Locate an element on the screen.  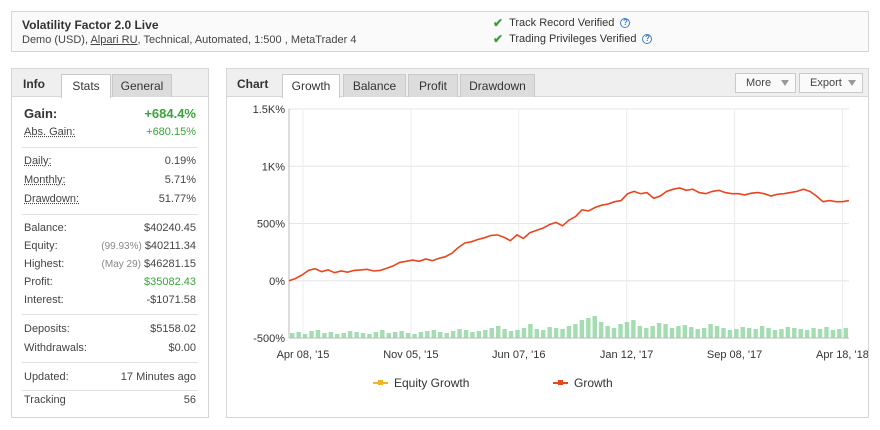
info-label: Info is located at coordinates (34, 84).